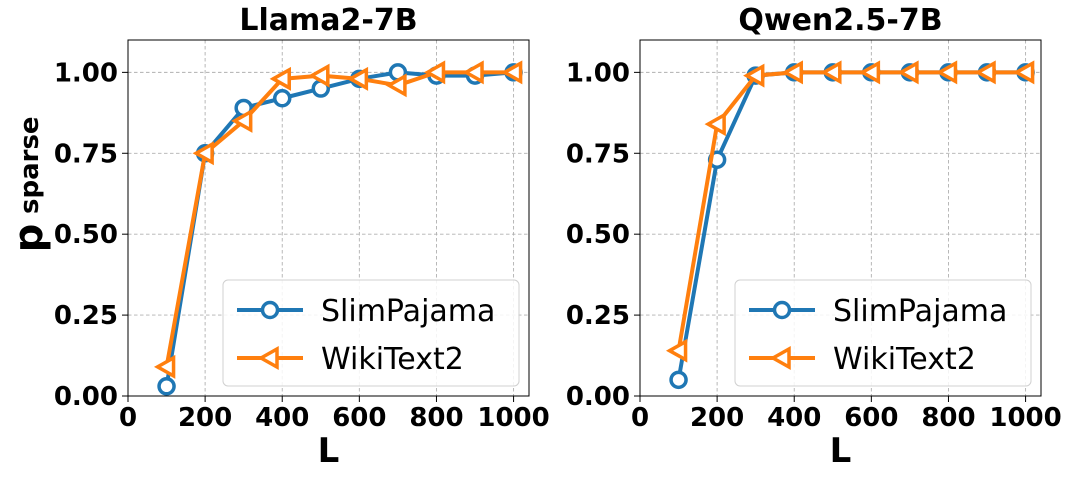 Image resolution: width=1069 pixels, height=477 pixels. I want to click on chart-title: Qwen2.5-7B, so click(840, 20).